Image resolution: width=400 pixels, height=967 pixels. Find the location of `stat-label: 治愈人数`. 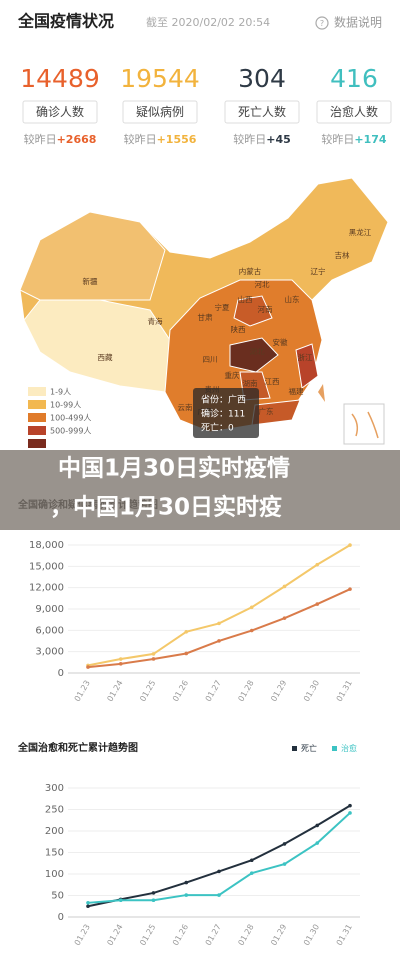

stat-label: 治愈人数 is located at coordinates (354, 111).